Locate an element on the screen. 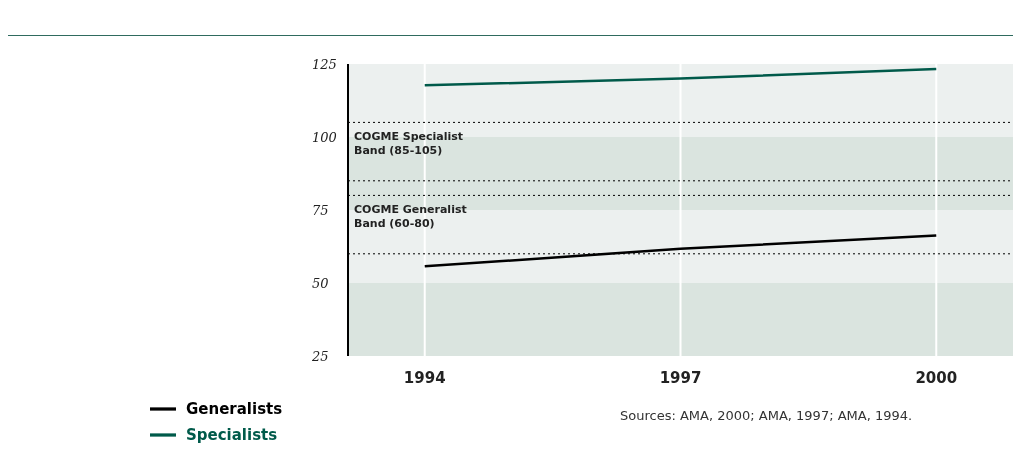 The width and height of the screenshot is (1013, 457). ref-line-label: COGME Generalist Band (60-80) is located at coordinates (410, 217).